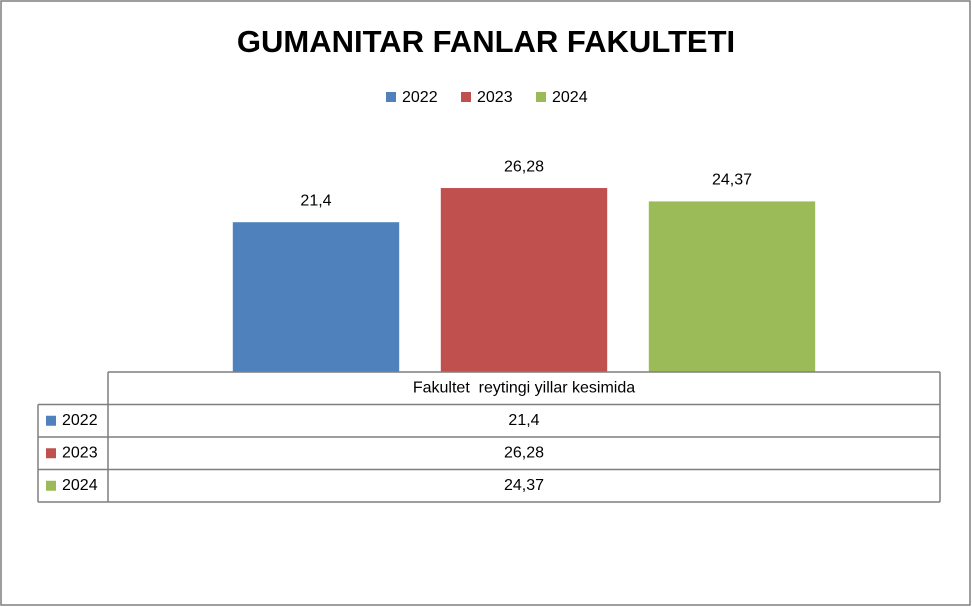  I want to click on table-cell: 26,28, so click(524, 452).